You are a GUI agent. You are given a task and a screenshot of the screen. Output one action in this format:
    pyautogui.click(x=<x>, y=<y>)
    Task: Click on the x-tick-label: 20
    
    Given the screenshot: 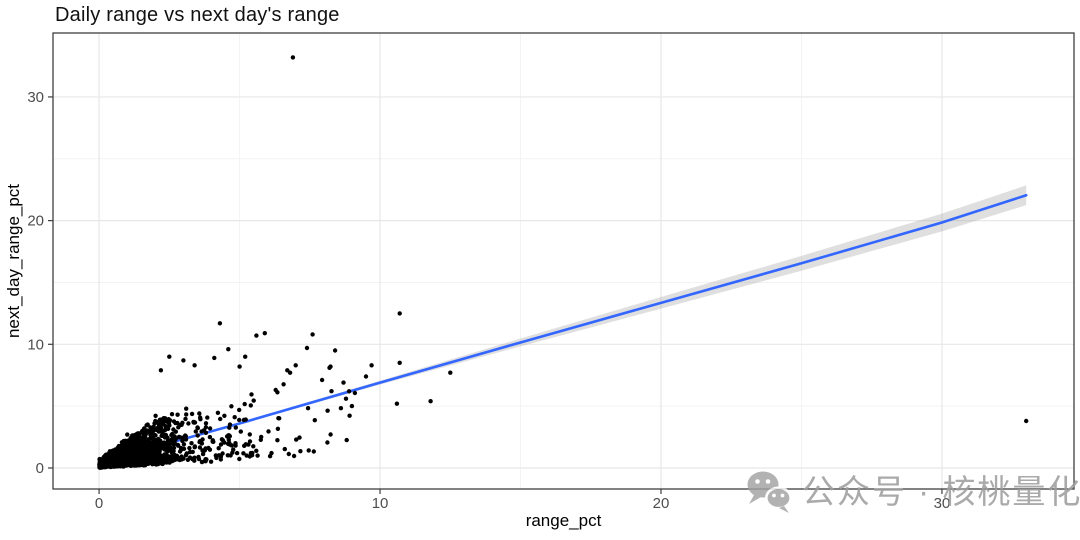 What is the action you would take?
    pyautogui.click(x=661, y=503)
    